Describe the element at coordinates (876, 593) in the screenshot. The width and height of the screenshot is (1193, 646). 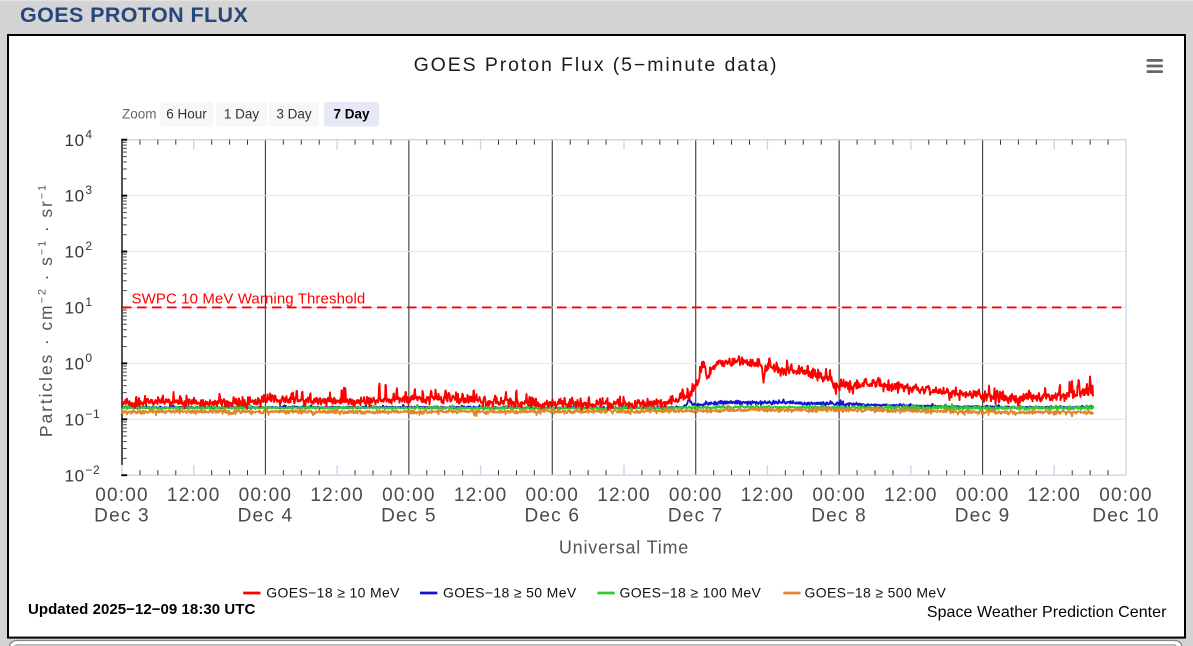
I see `svg-text: GOES−18 ≥ 500 MeV` at that location.